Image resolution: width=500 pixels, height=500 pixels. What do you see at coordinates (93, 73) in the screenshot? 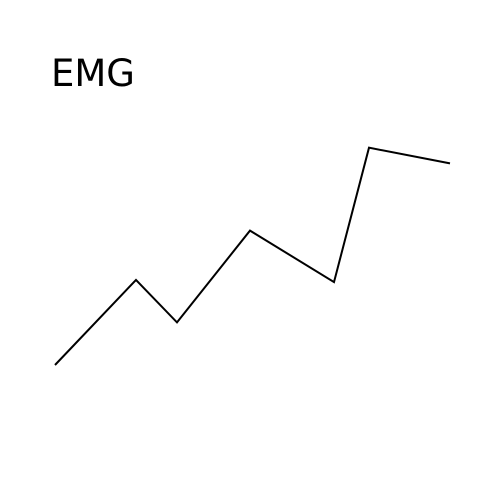
I see `signal-label: EMG` at bounding box center [93, 73].